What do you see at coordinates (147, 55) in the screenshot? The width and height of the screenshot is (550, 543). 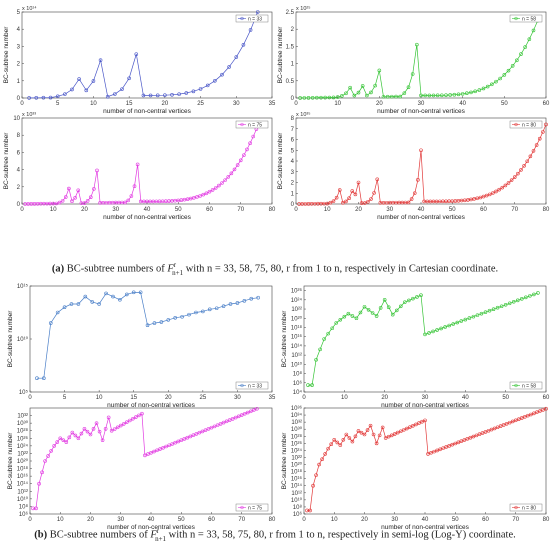 I see `plot-frame` at bounding box center [147, 55].